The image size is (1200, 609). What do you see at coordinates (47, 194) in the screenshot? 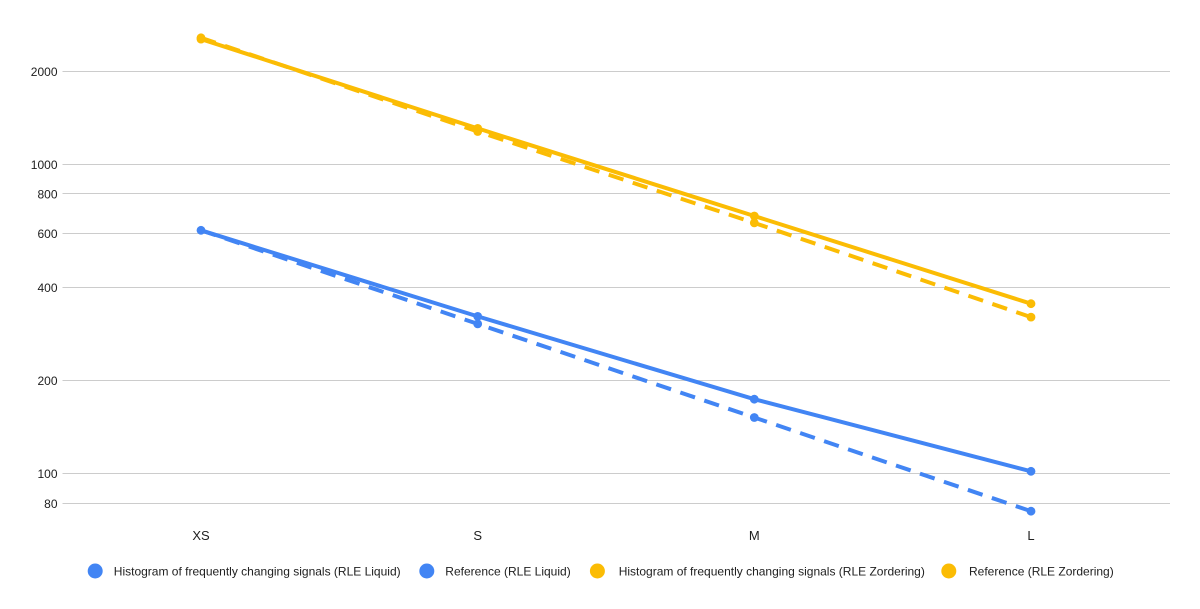
I see `svg-text: 800` at bounding box center [47, 194].